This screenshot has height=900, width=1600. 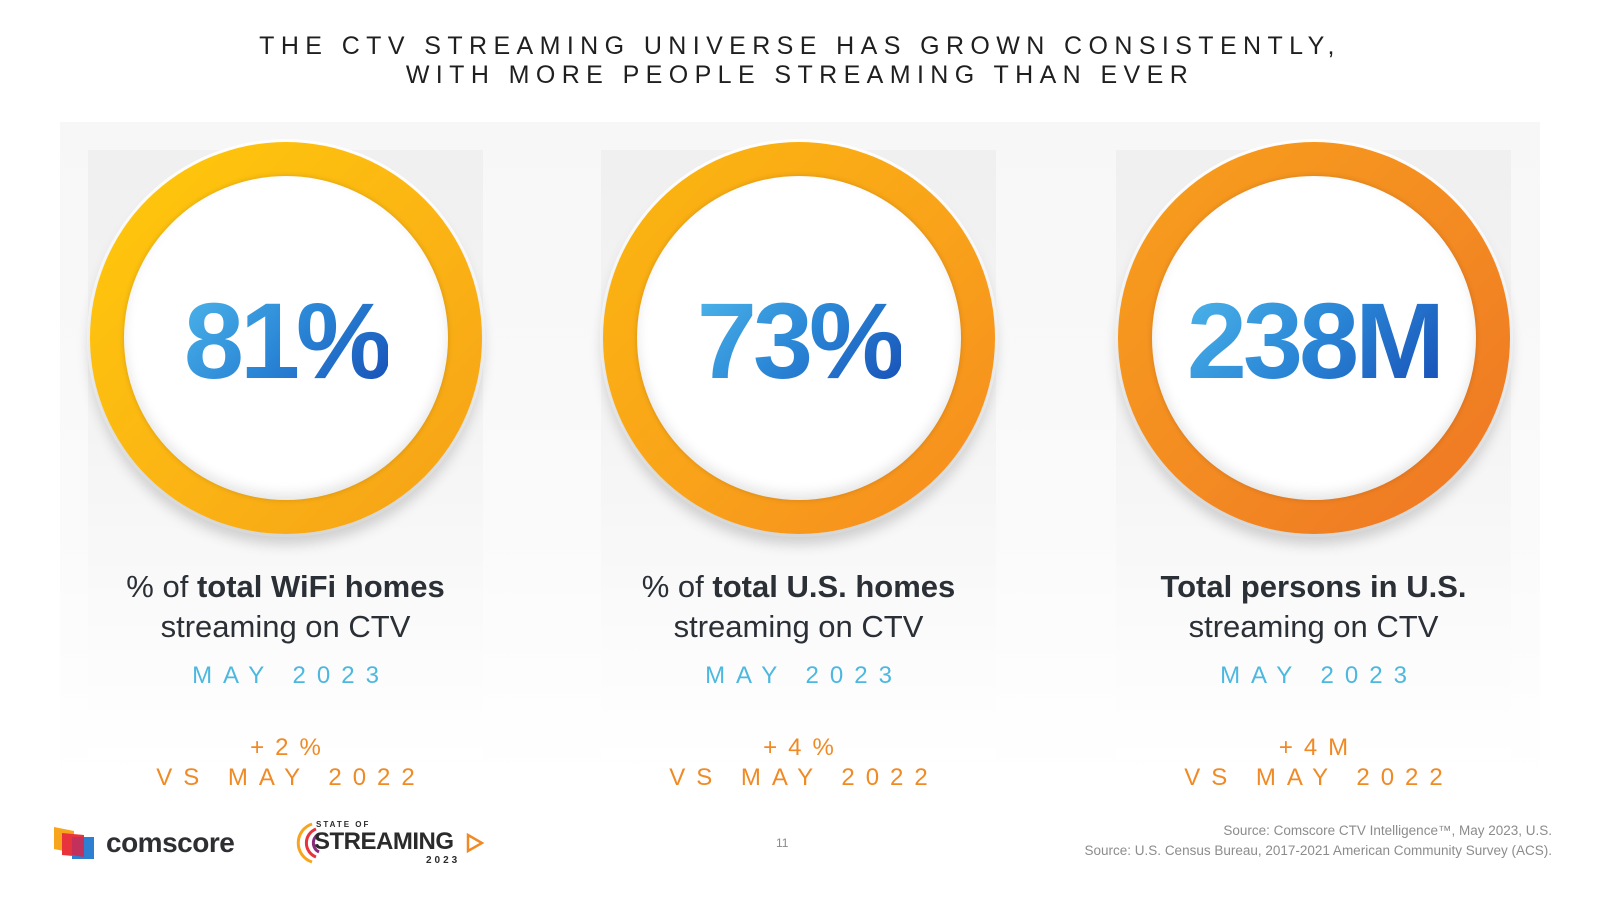 I want to click on stat-ring: 73%, so click(x=799, y=338).